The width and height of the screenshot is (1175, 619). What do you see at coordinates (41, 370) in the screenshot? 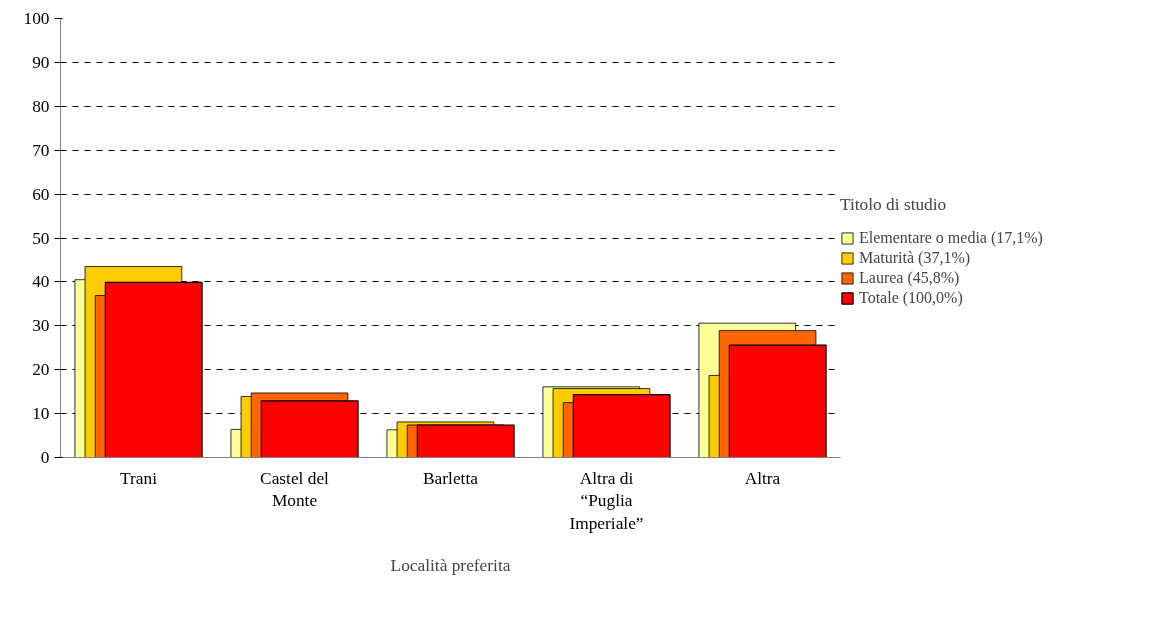
I see `y-tick-label: 20` at bounding box center [41, 370].